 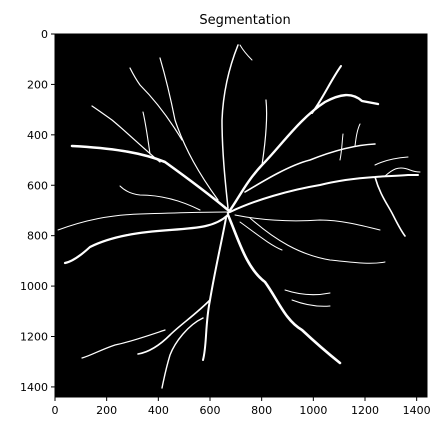 What do you see at coordinates (37, 211) in the screenshot?
I see `y-axis: 0 200 400 600 800 1000 1200 1400` at bounding box center [37, 211].